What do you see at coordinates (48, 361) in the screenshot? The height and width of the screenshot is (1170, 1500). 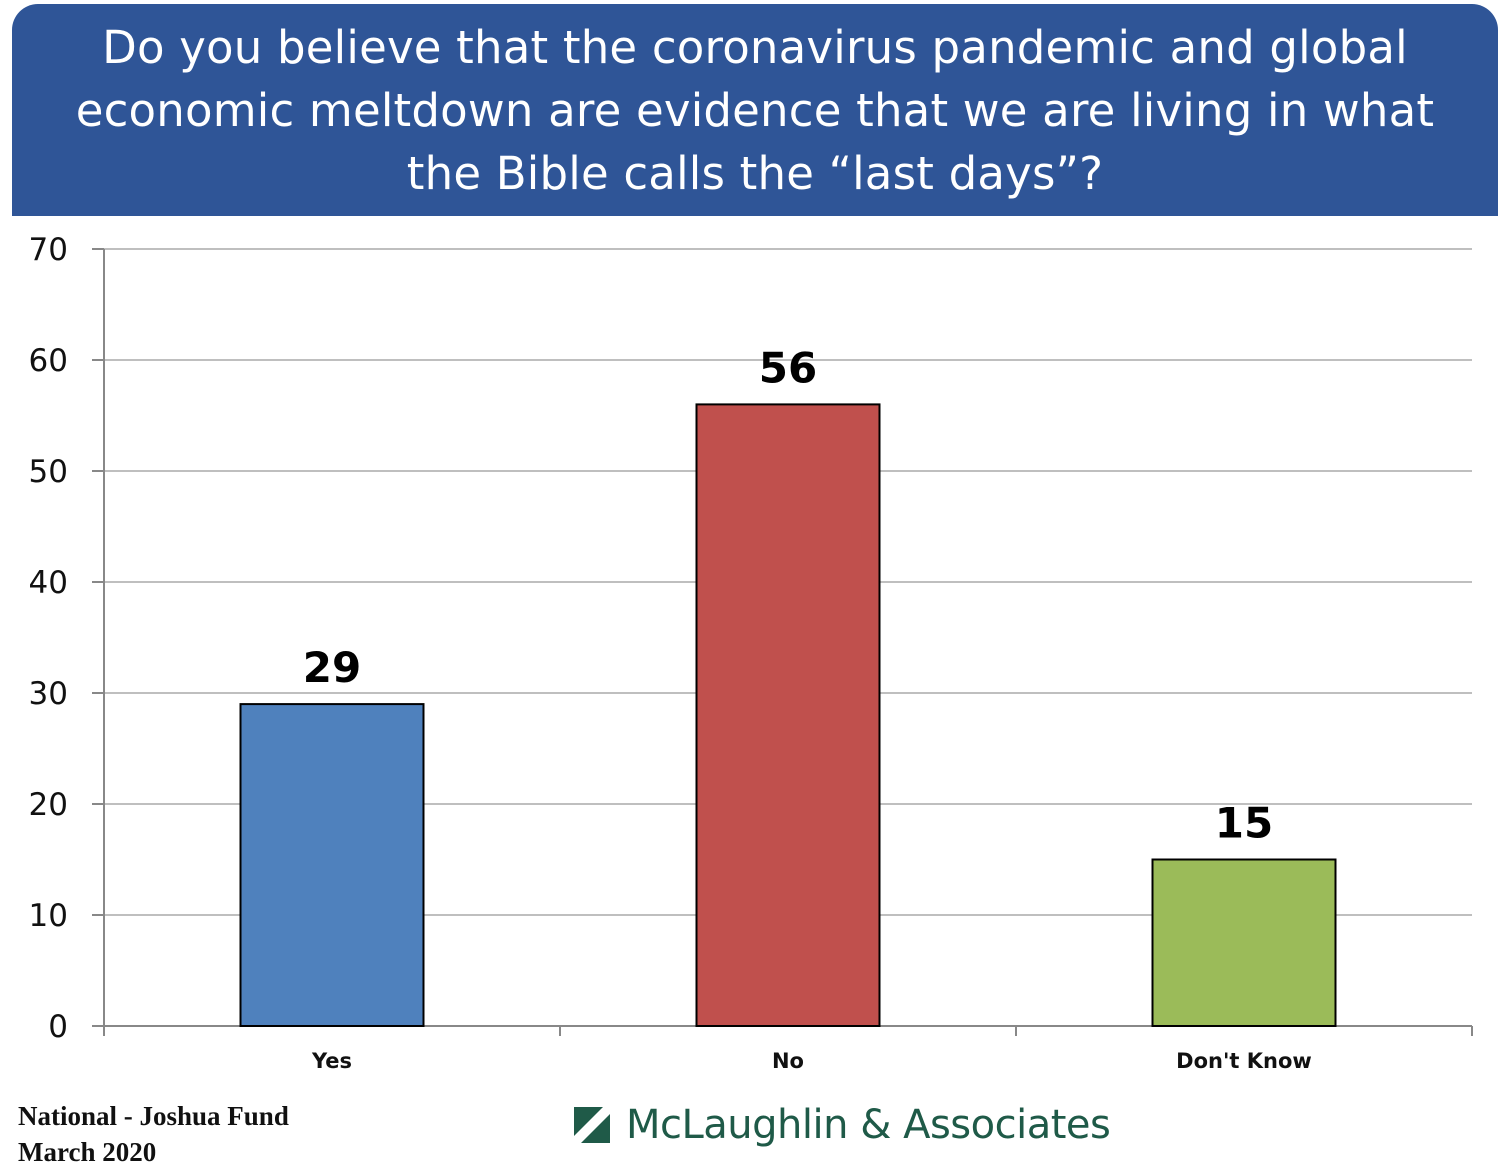 I see `y-tick-label: 60` at bounding box center [48, 361].